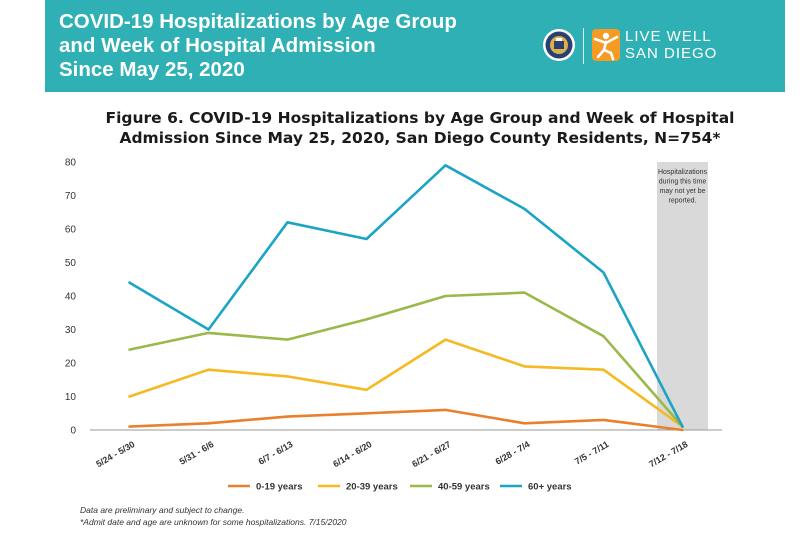  Describe the element at coordinates (671, 53) in the screenshot. I see `logo-line-2: SAN DIEGO` at that location.